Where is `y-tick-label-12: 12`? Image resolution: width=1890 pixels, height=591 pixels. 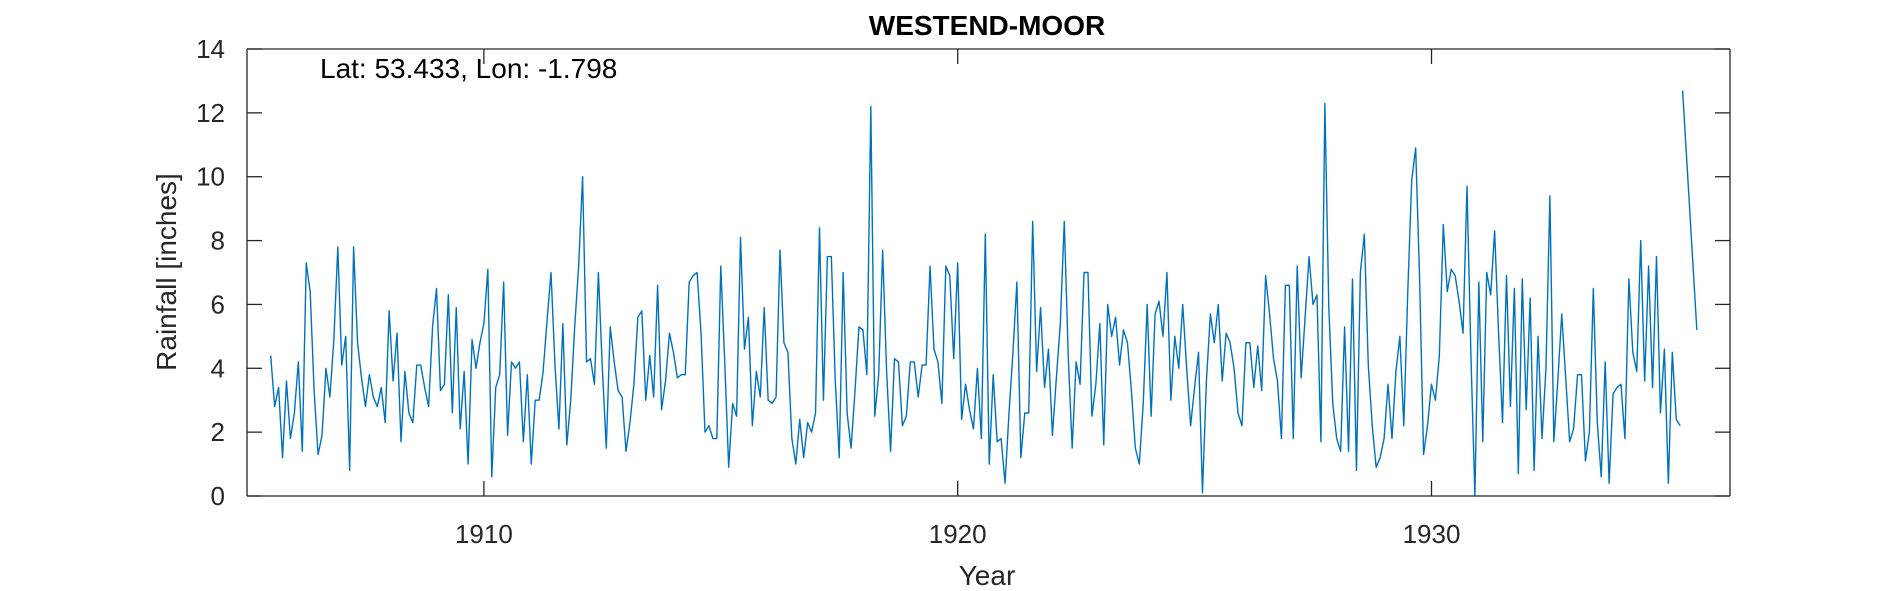
y-tick-label-12: 12 is located at coordinates (210, 113).